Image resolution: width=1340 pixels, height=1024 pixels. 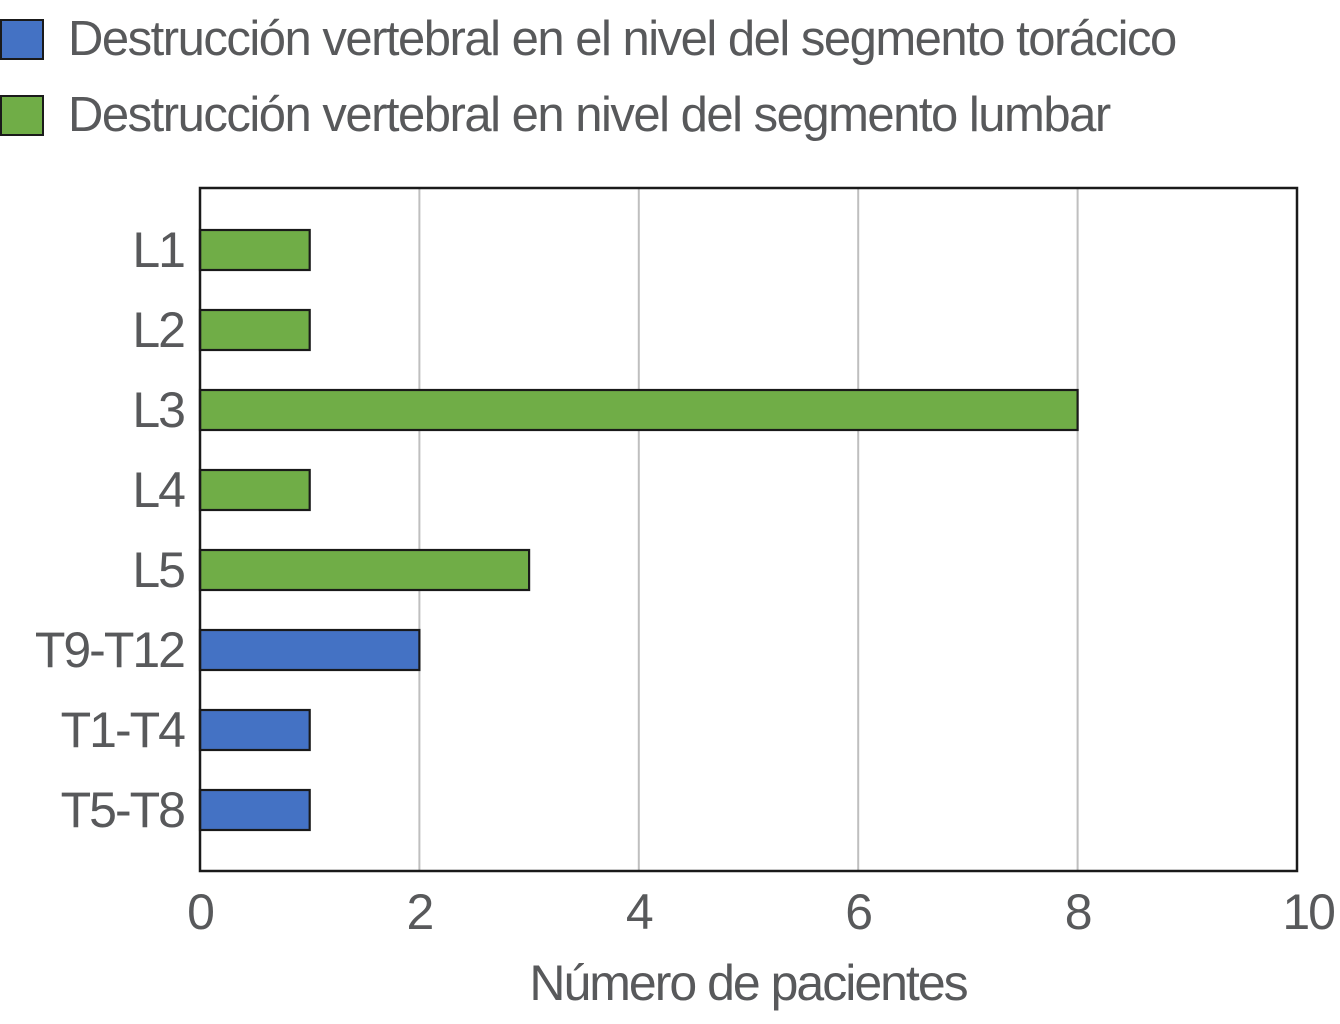 What do you see at coordinates (1308, 912) in the screenshot?
I see `x-tick-label-10: 10` at bounding box center [1308, 912].